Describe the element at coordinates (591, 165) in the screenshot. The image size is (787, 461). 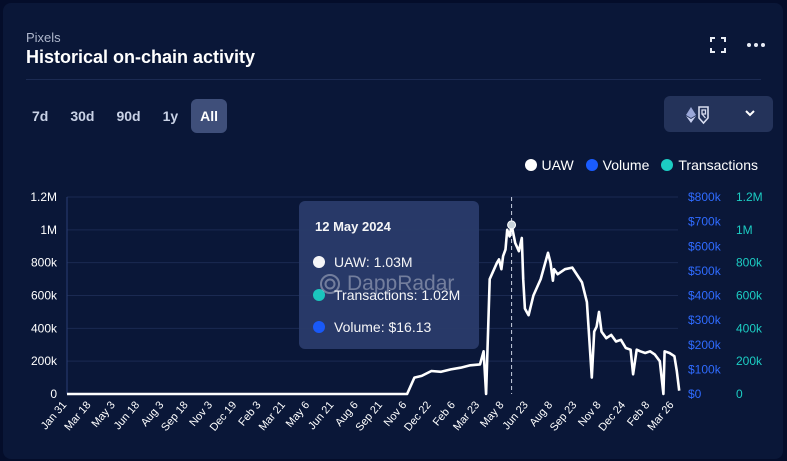
I see `legend-dot-volume` at that location.